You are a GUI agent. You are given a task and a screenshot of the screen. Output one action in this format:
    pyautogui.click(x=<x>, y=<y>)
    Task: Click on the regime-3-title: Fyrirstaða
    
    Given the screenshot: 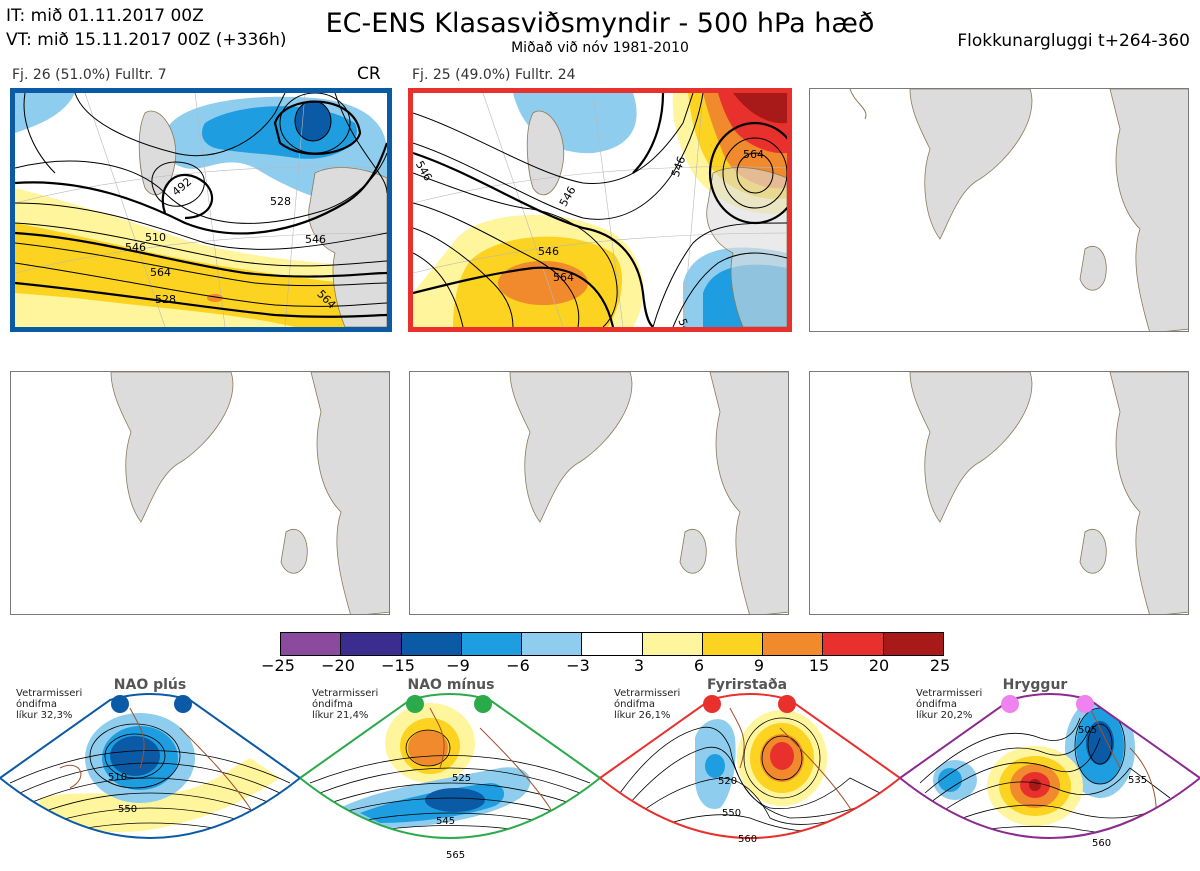 What is the action you would take?
    pyautogui.click(x=747, y=685)
    